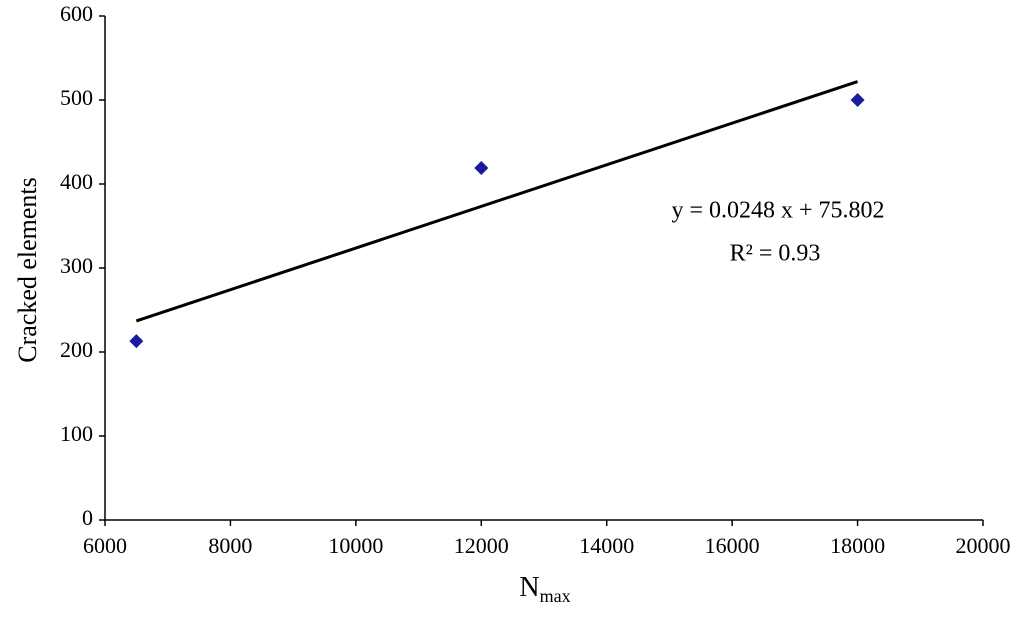 The height and width of the screenshot is (620, 1024). I want to click on x-tick-label: 12000, so click(481, 545).